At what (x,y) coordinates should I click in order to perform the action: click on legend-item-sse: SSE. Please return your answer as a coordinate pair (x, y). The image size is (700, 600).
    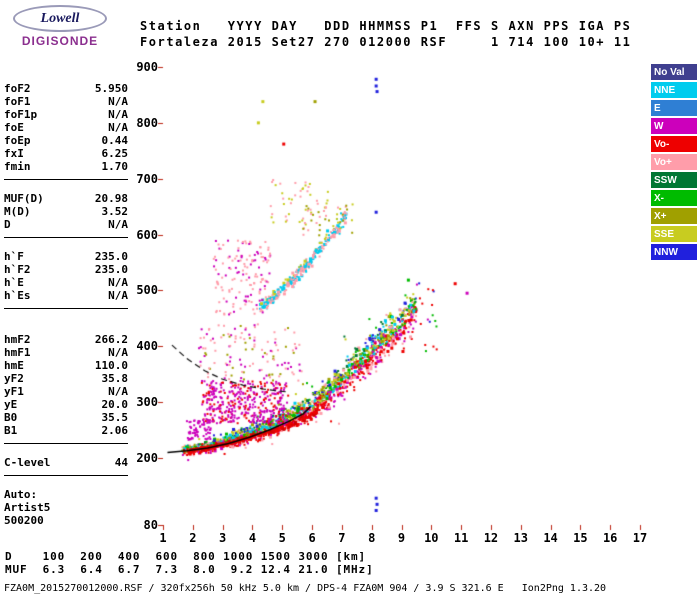
    Looking at the image, I should click on (674, 234).